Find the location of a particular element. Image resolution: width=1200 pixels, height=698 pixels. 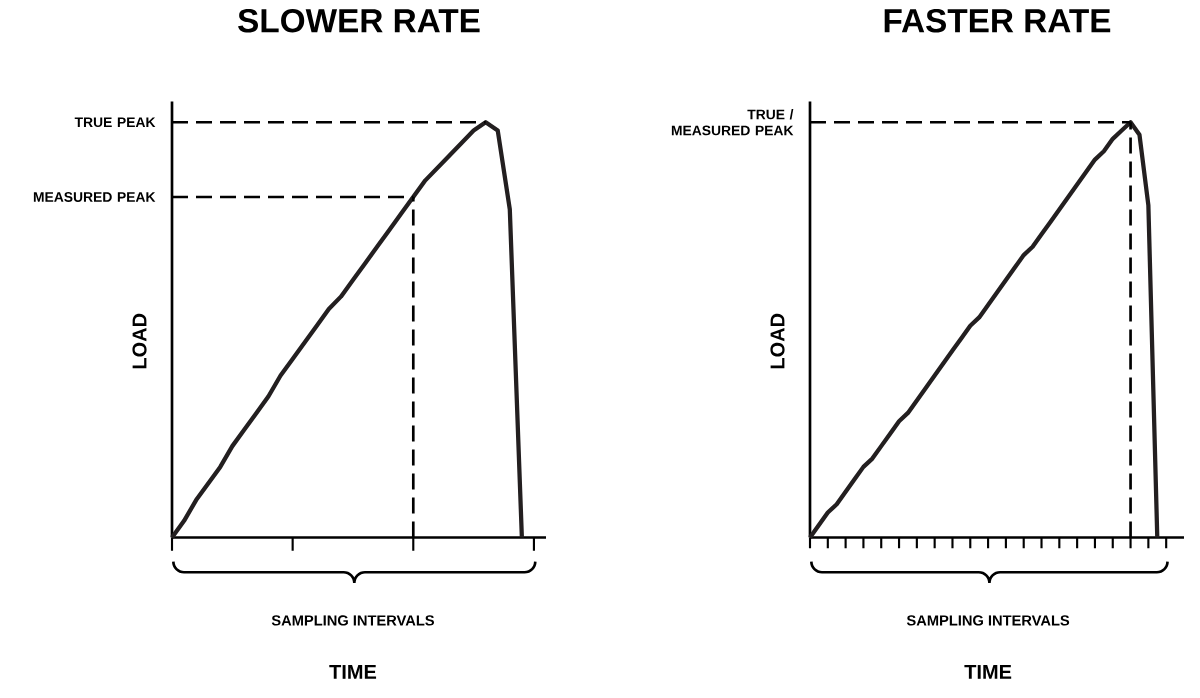

chart-title: FASTER RATE is located at coordinates (997, 21).